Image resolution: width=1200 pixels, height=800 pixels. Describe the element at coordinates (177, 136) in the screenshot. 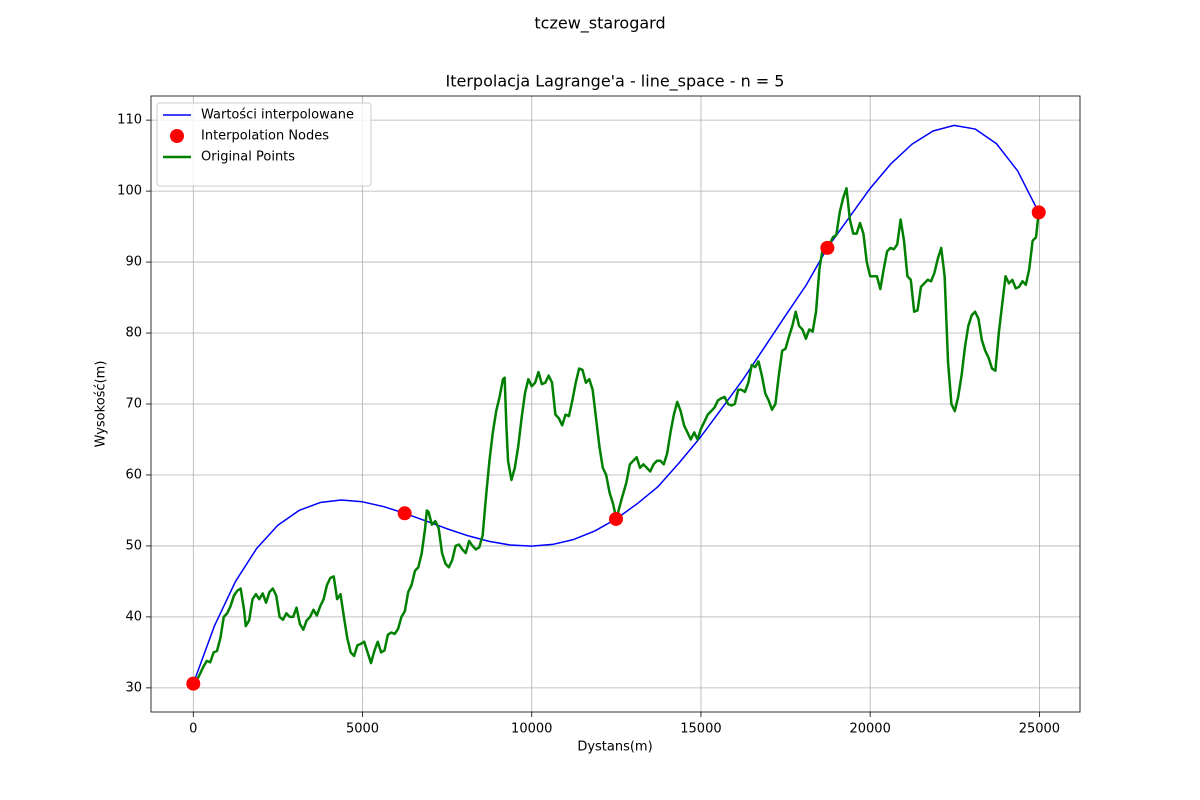

I see `legend-marker` at that location.